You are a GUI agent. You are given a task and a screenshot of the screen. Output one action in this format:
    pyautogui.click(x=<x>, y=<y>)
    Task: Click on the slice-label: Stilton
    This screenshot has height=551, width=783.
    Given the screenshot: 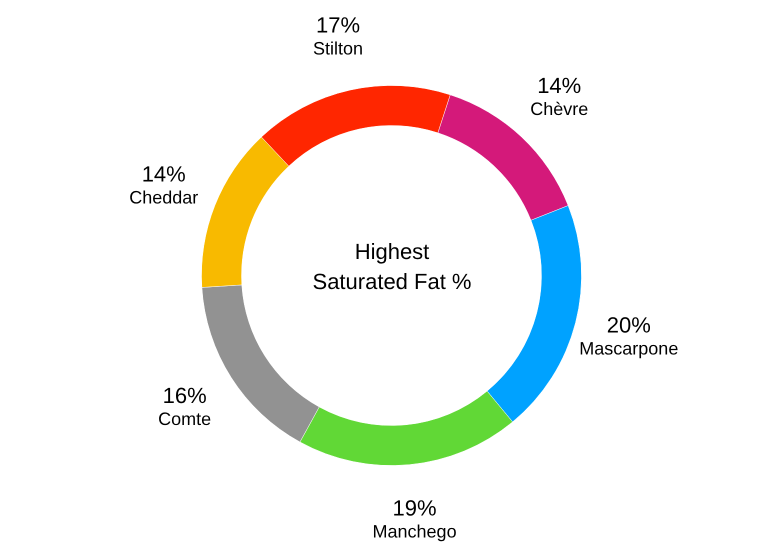 What is the action you would take?
    pyautogui.click(x=338, y=48)
    